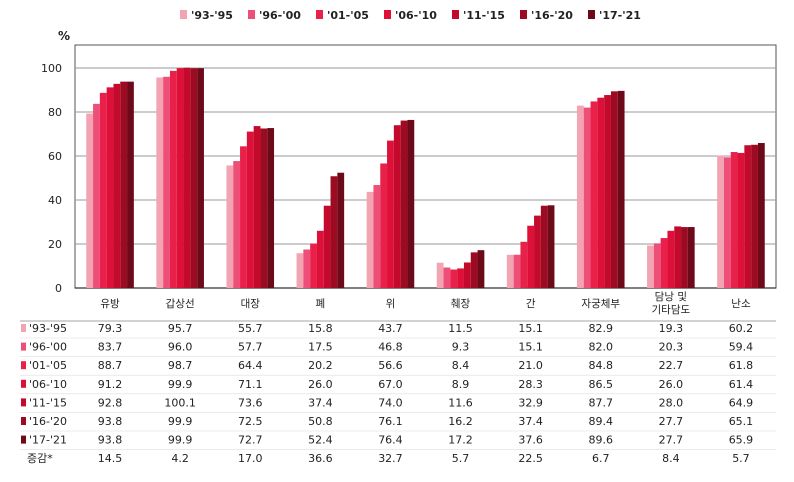 The image size is (794, 482). Describe the element at coordinates (416, 15) in the screenshot. I see `legend-label: '06-'10` at that location.